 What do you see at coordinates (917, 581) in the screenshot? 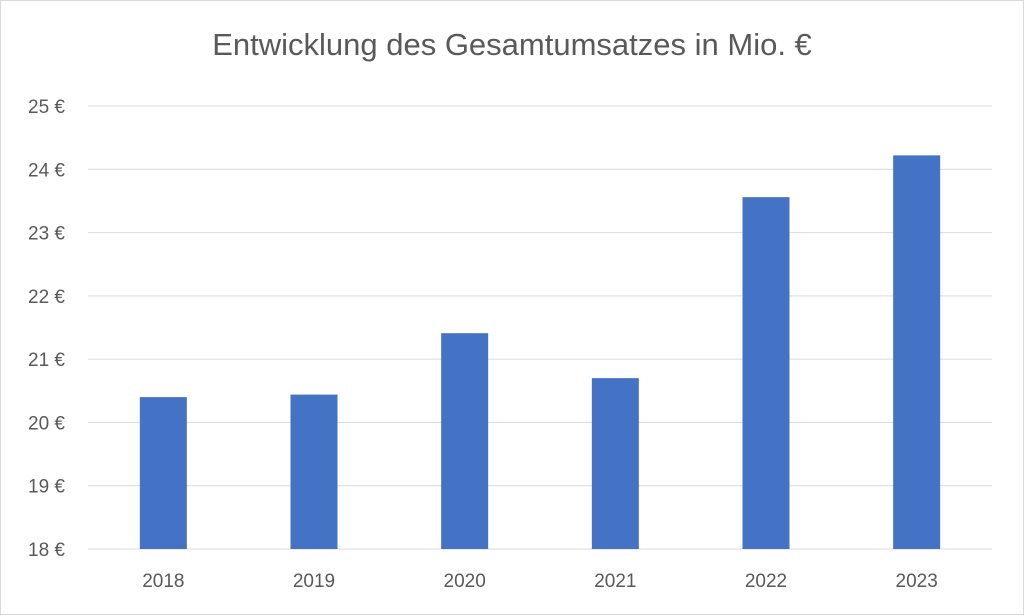
I see `x-tick-label-2023: 2023` at bounding box center [917, 581].